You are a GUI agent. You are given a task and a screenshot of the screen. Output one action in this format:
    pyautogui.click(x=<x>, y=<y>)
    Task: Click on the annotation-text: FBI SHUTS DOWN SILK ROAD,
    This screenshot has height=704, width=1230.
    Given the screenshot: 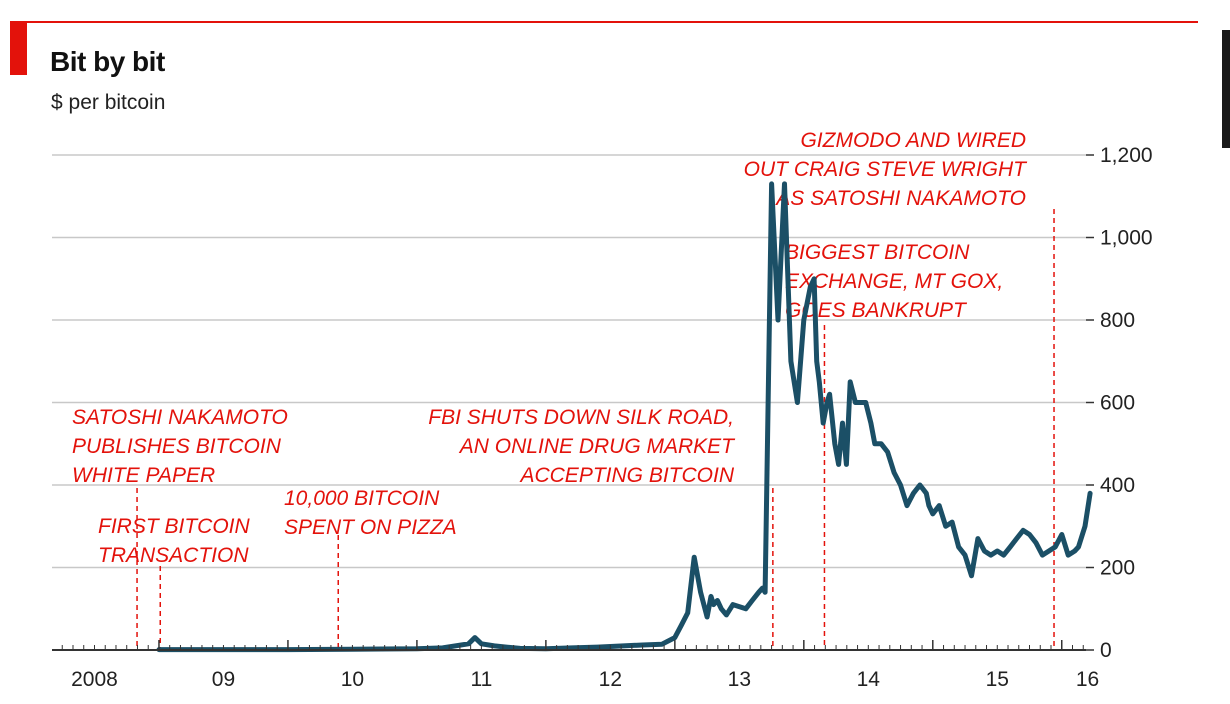 What is the action you would take?
    pyautogui.click(x=581, y=417)
    